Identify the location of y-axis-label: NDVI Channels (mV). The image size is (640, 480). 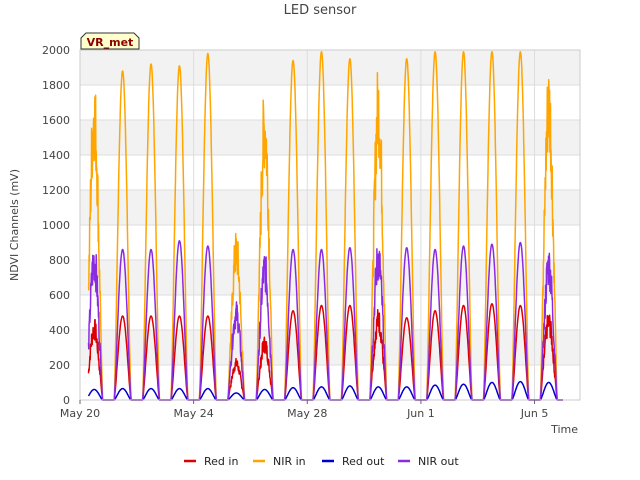
(14, 225).